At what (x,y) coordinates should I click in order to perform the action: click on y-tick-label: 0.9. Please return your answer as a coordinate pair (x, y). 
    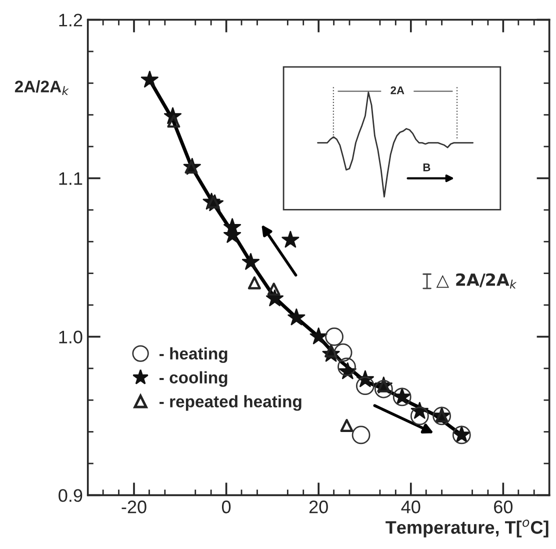
    Looking at the image, I should click on (70, 495).